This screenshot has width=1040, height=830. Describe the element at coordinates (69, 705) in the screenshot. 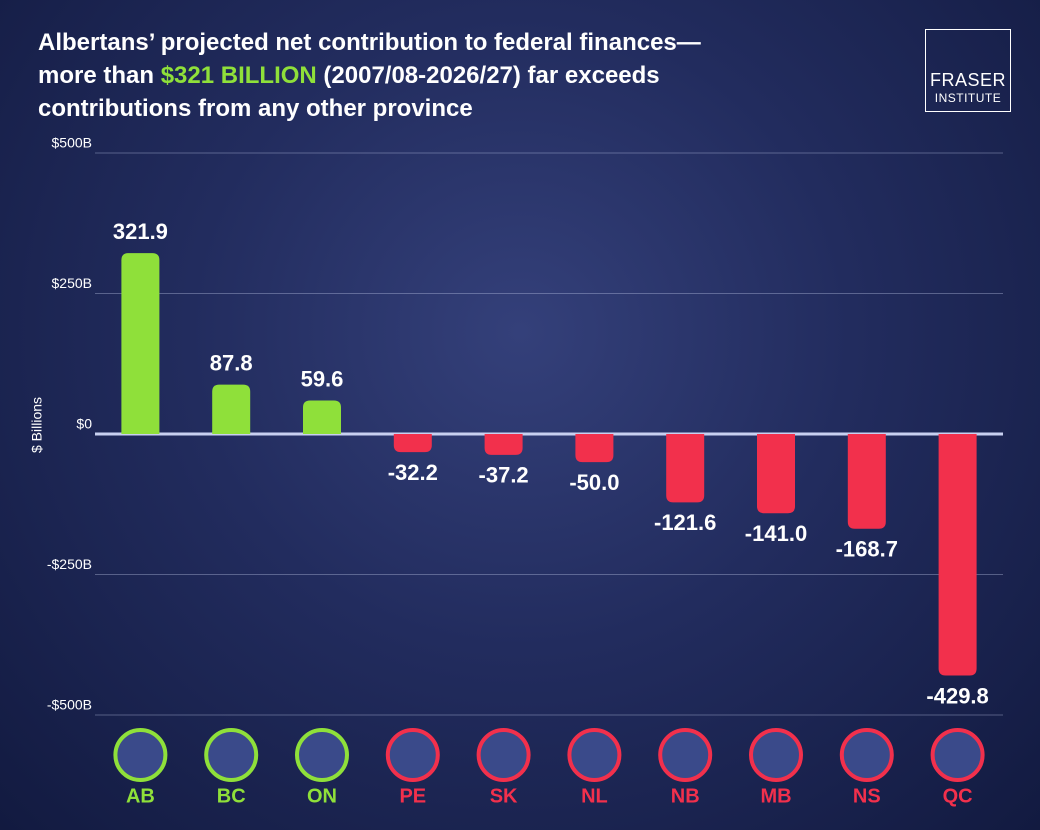

I see `y-tick-label: -$500B` at that location.